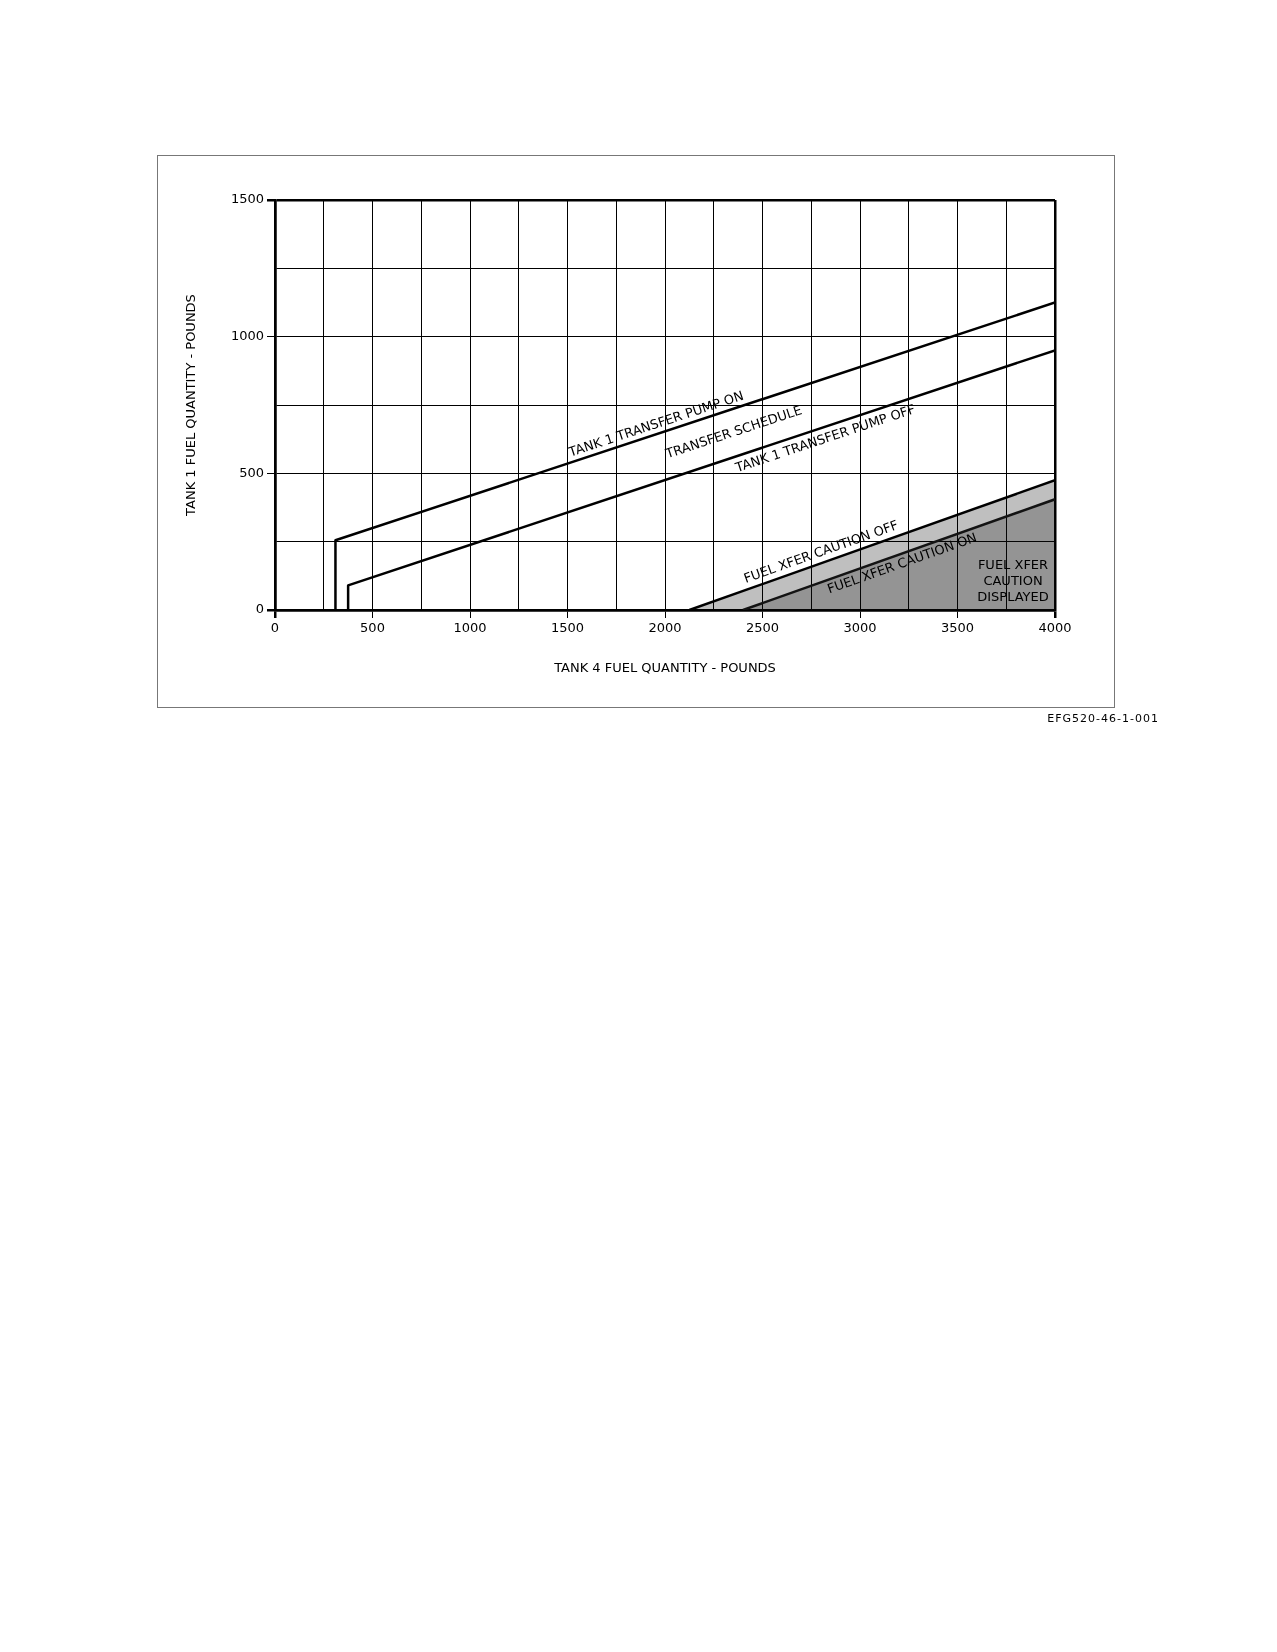 This screenshot has height=1652, width=1277. What do you see at coordinates (372, 628) in the screenshot?
I see `x-tick-label: 500` at bounding box center [372, 628].